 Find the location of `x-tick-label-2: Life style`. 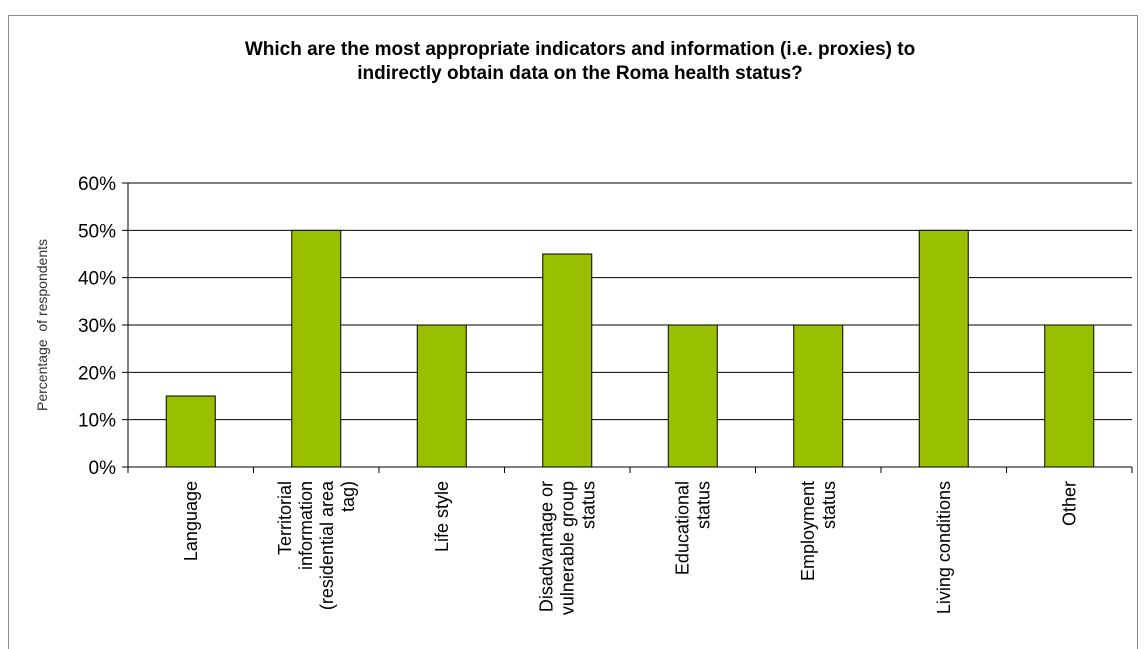

x-tick-label-2: Life style is located at coordinates (442, 516).